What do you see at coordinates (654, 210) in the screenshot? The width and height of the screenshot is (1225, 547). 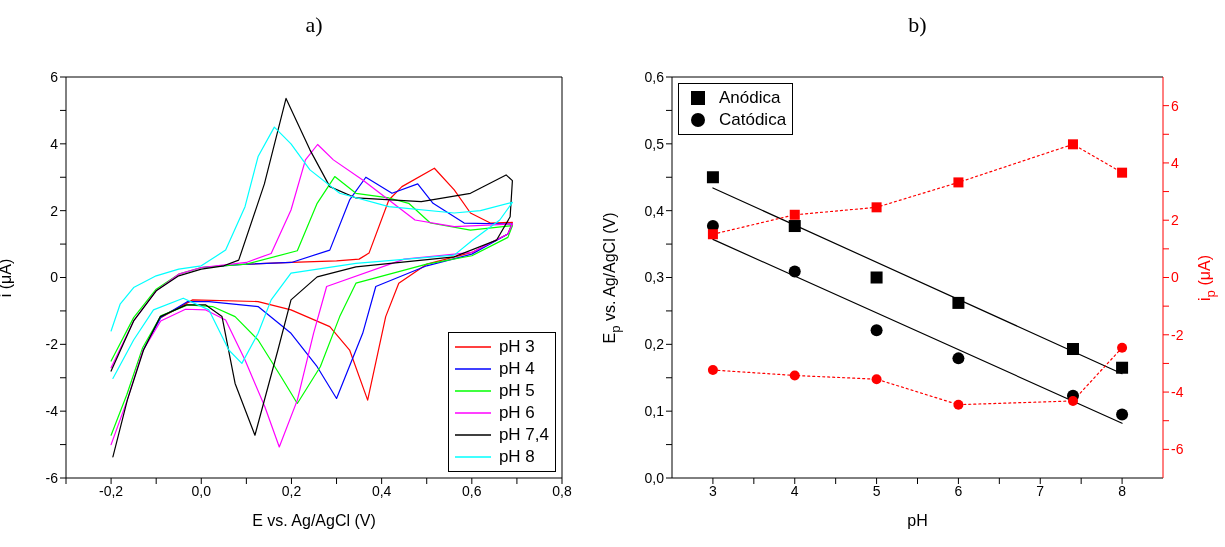 I see `y-tick-label: 0,4` at bounding box center [654, 210].